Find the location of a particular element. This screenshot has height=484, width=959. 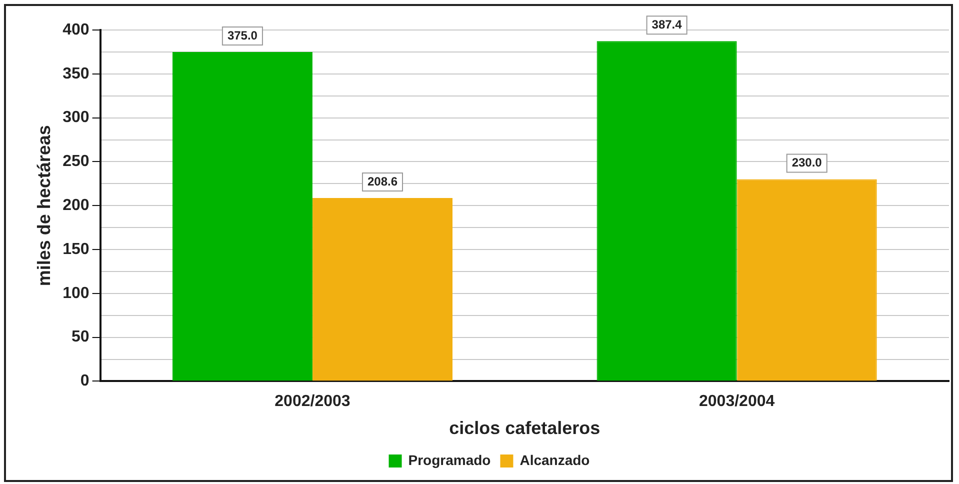

y-tick-label: 150 is located at coordinates (76, 249).